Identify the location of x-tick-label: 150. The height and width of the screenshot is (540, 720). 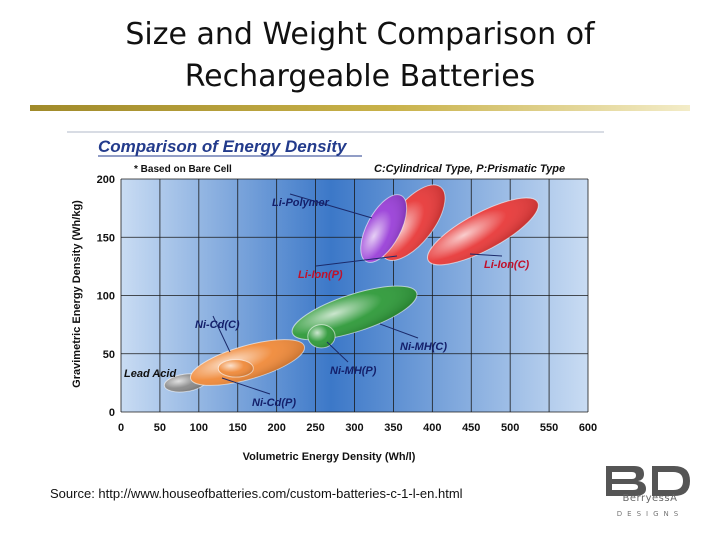
(238, 428).